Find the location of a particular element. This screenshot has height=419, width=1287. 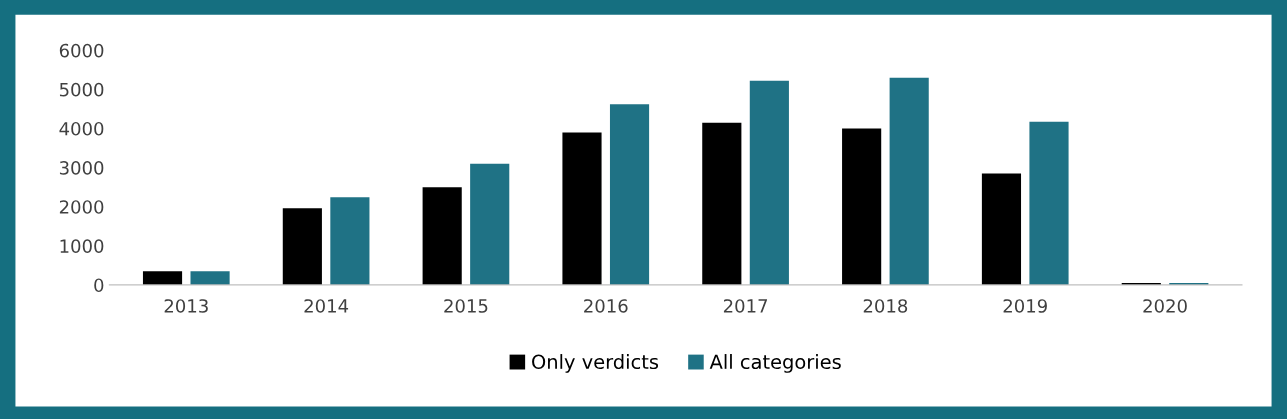

legend-label: Only verdicts is located at coordinates (595, 363).